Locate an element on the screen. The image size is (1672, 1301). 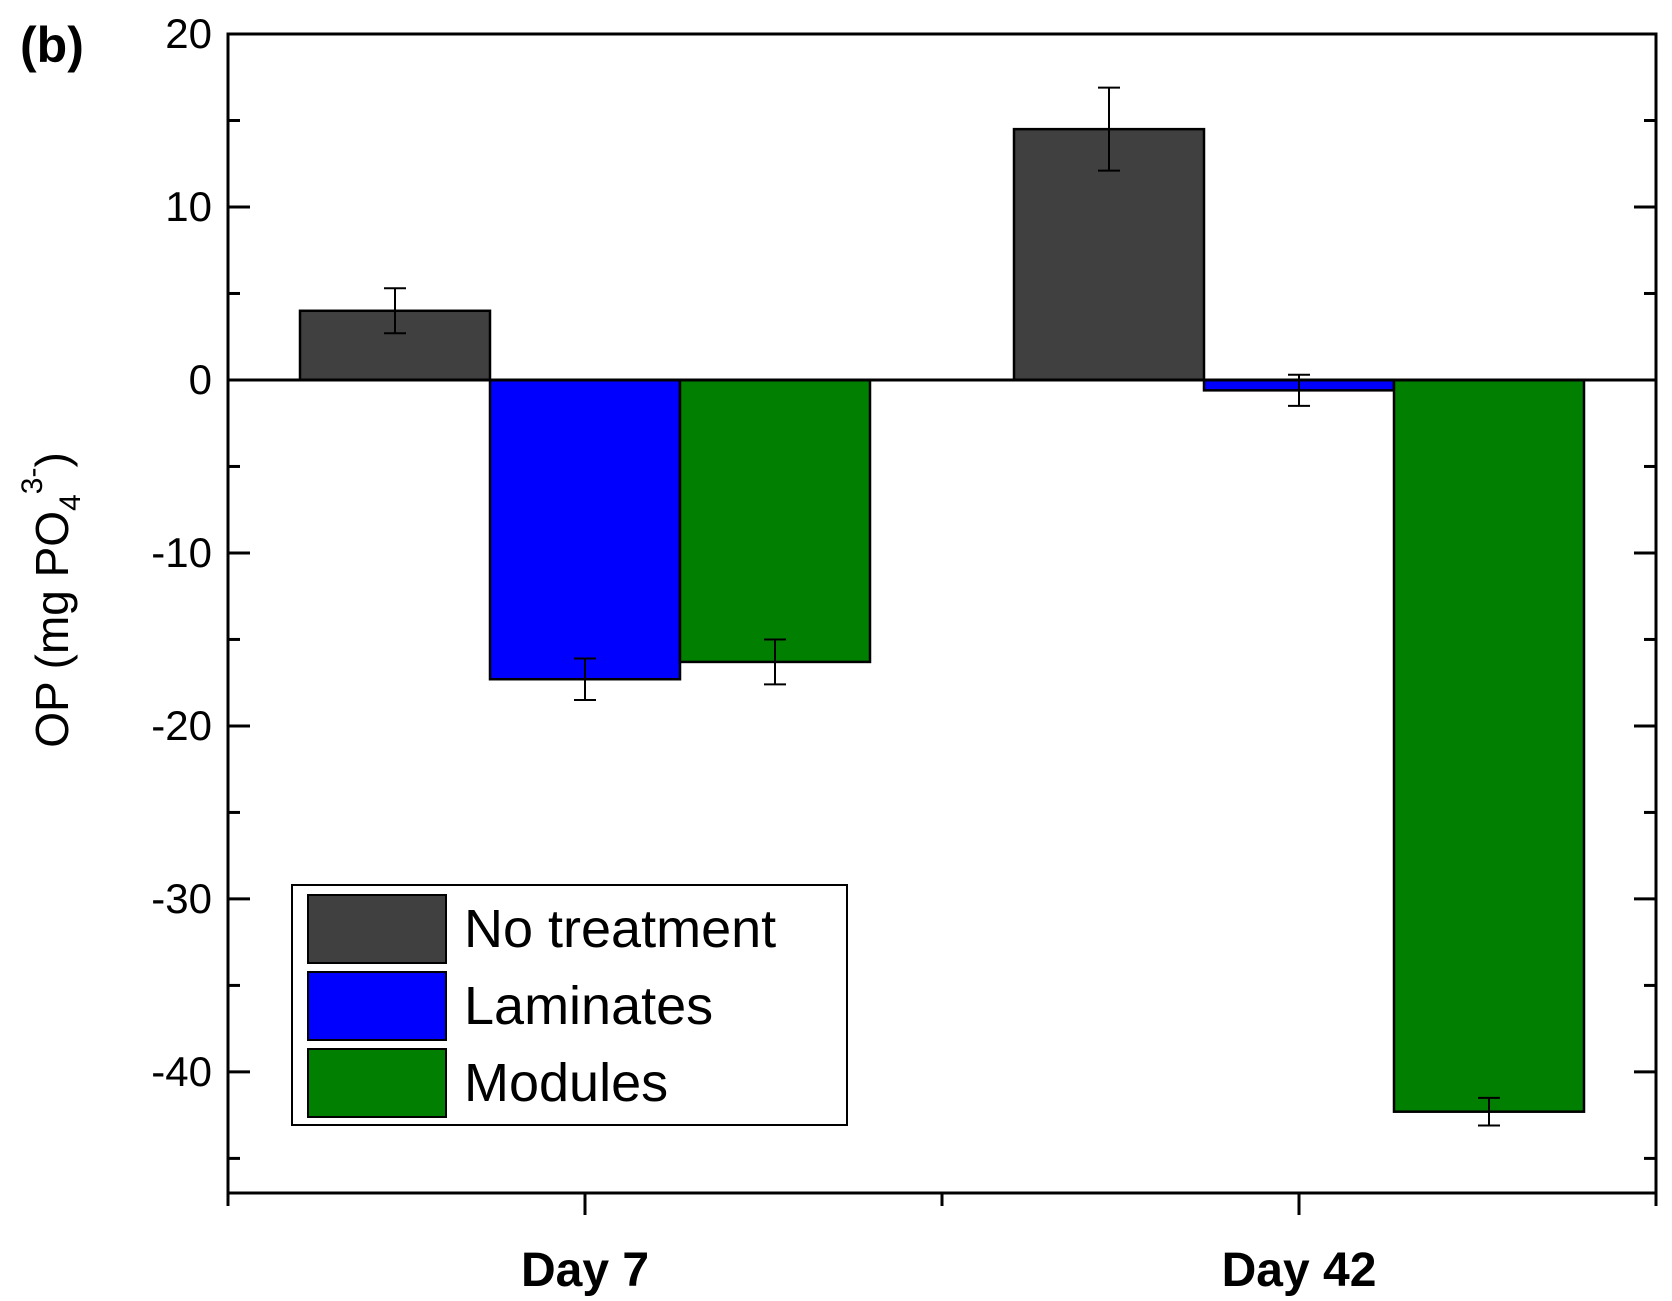
y-tick-label: 20 is located at coordinates (188, 33).